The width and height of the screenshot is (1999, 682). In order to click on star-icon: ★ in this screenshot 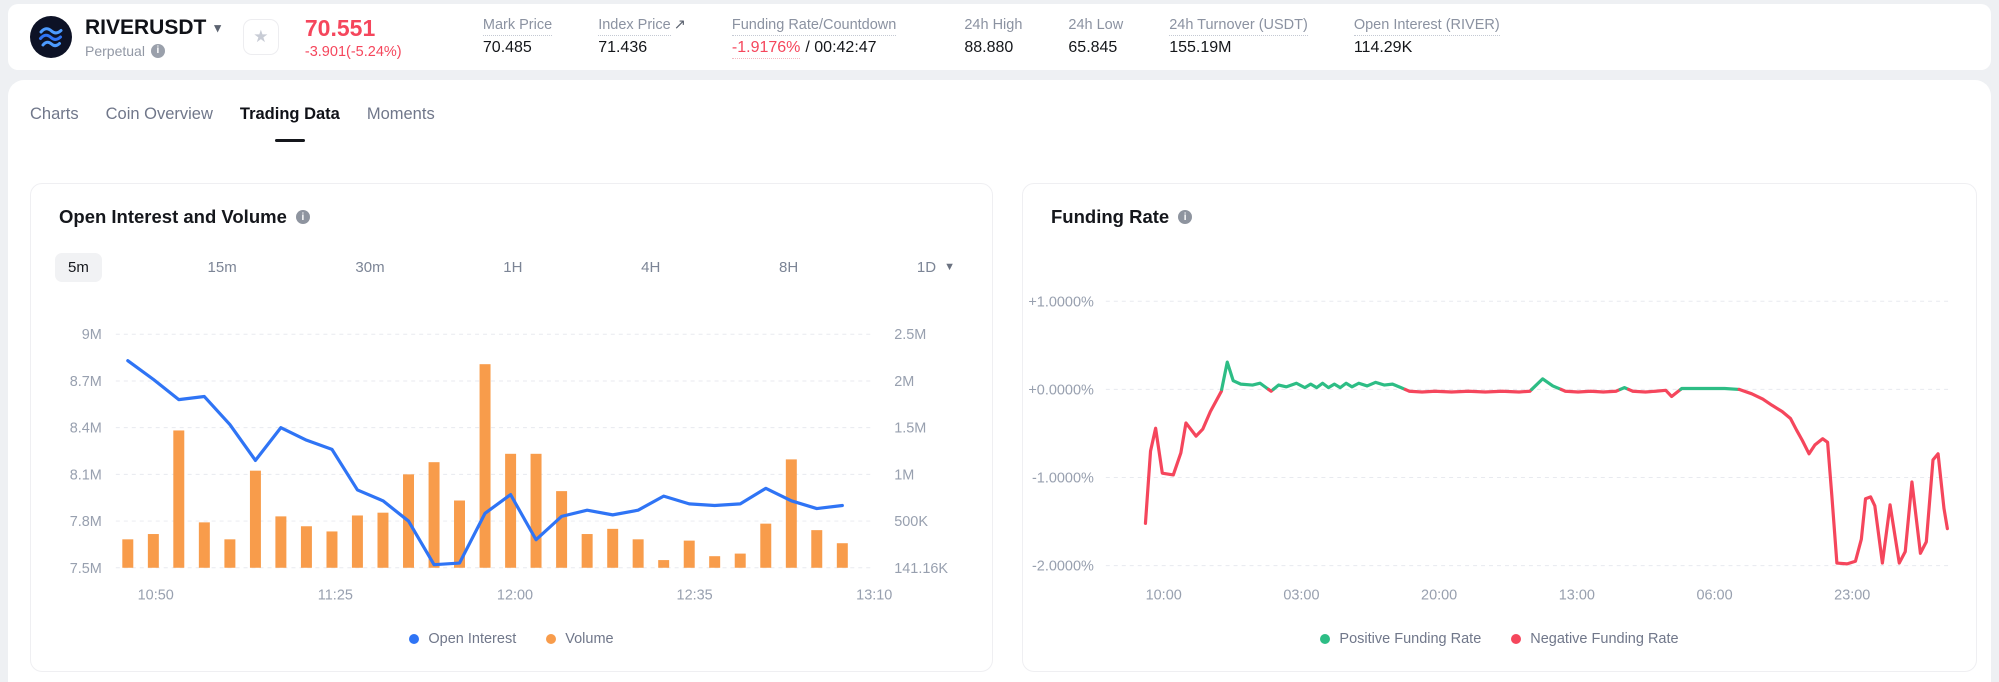, I will do `click(261, 36)`.